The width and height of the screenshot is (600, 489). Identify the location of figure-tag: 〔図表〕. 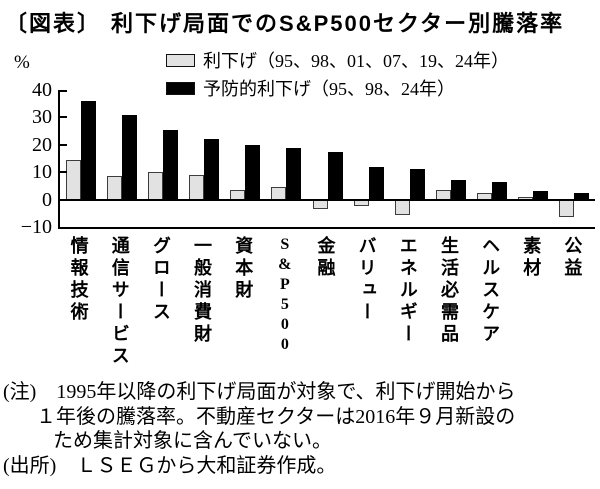
(53, 23).